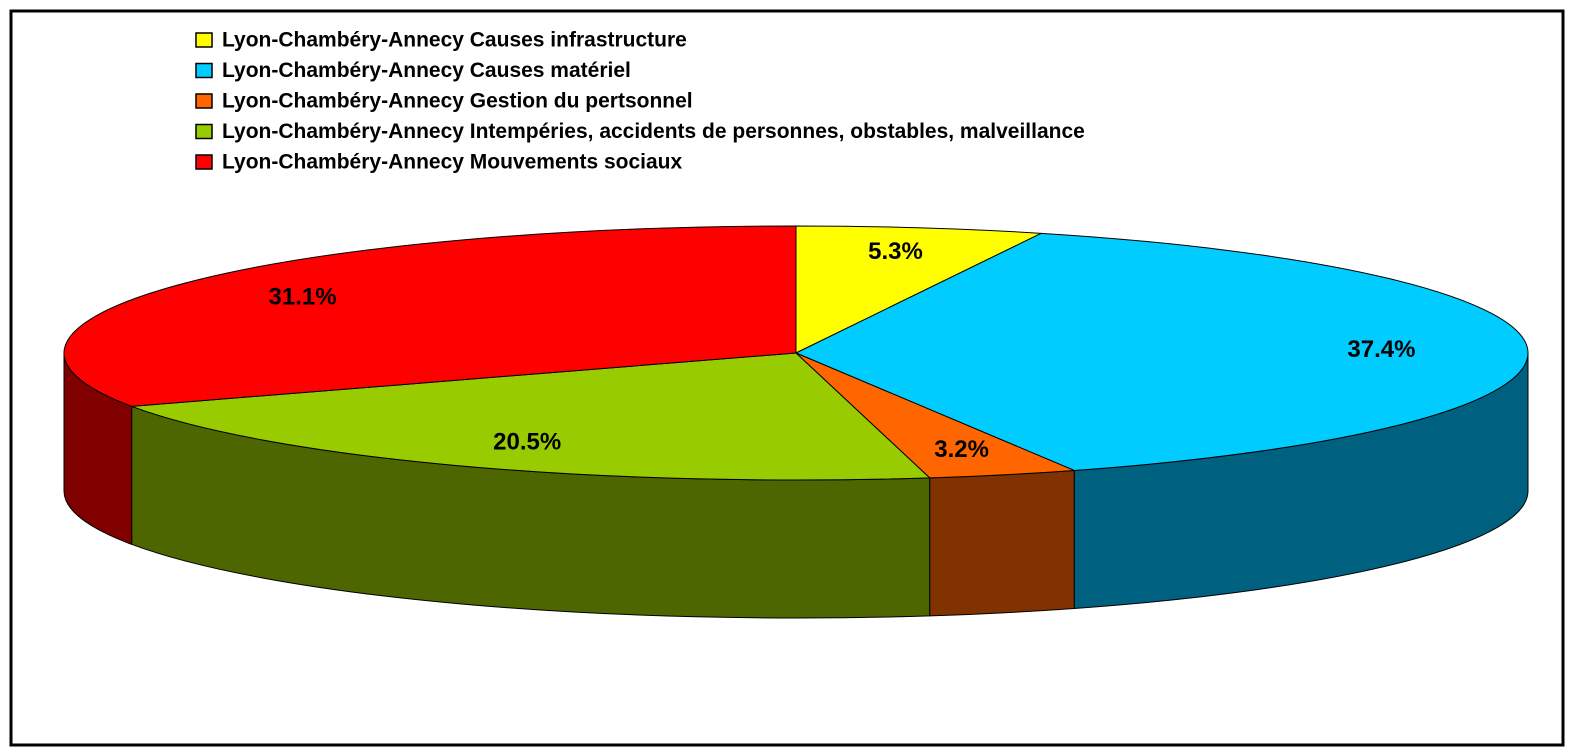  Describe the element at coordinates (426, 70) in the screenshot. I see `legend-label: Lyon-Chambéry-Annecy Causes matériel` at that location.